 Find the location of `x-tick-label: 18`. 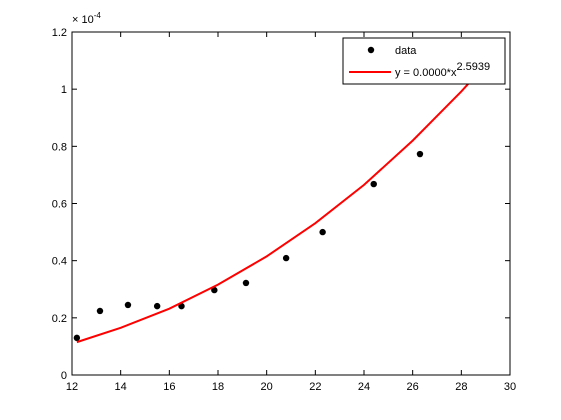

x-tick-label: 18 is located at coordinates (218, 387).